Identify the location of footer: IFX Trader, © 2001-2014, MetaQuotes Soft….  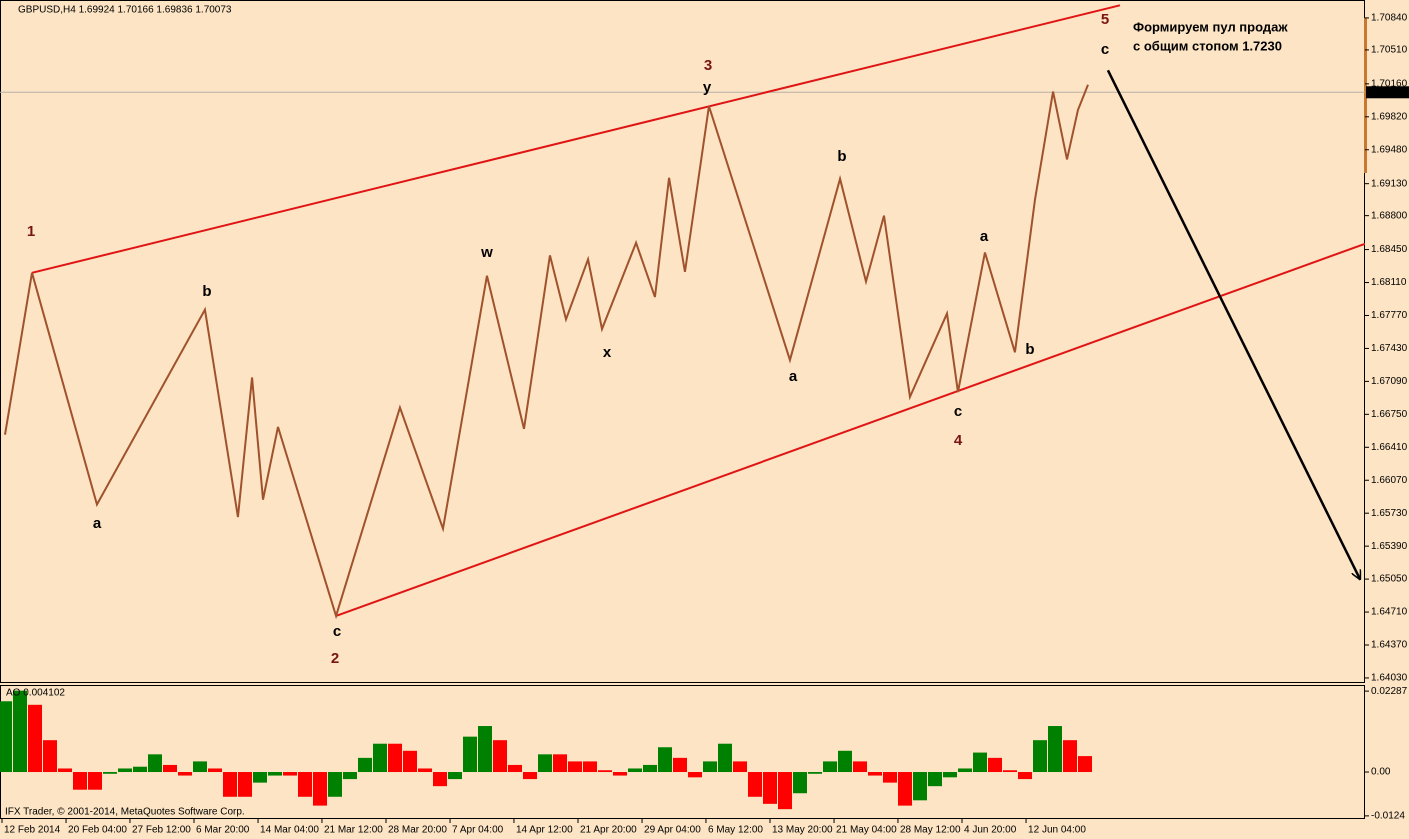
(125, 812).